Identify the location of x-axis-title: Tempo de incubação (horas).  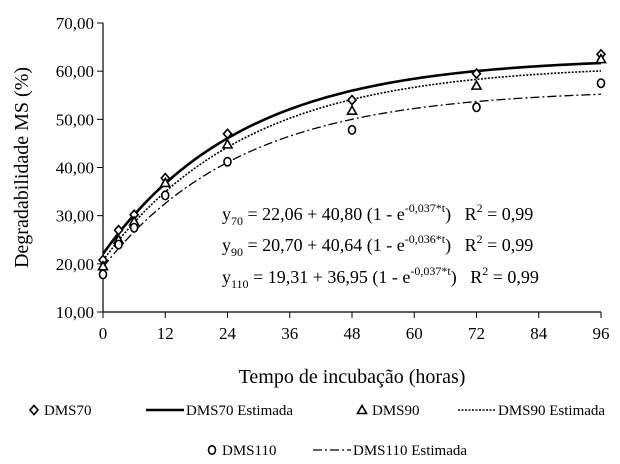
(352, 377).